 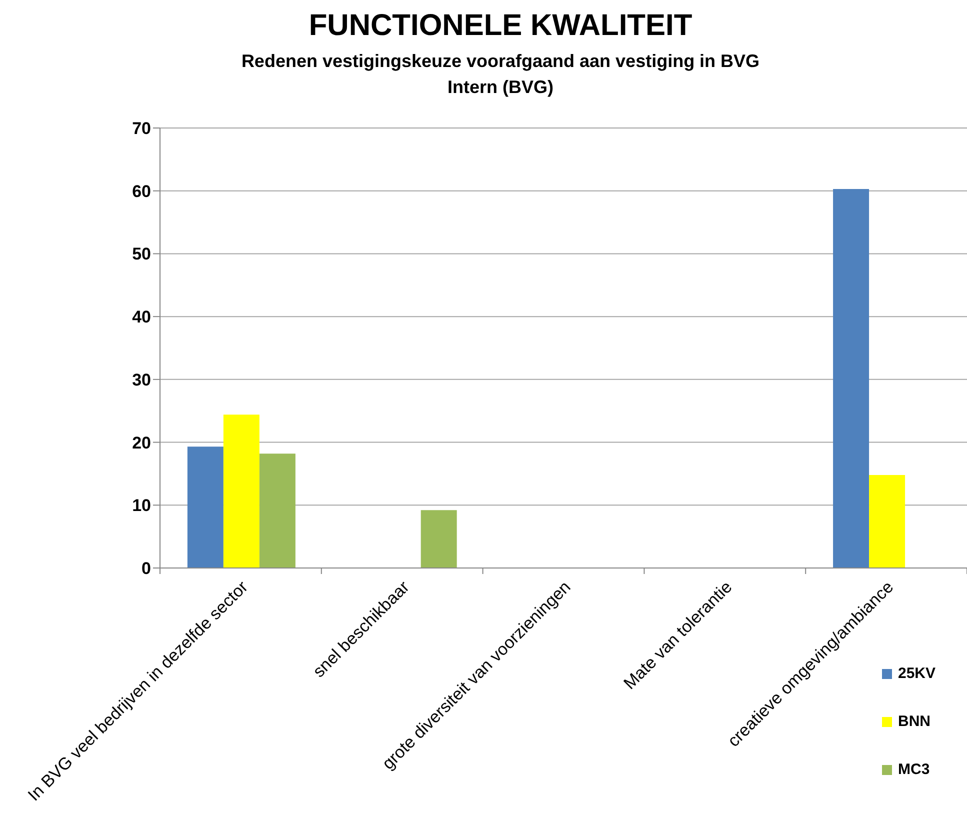 I want to click on y-tick-label: 10, so click(x=141, y=506).